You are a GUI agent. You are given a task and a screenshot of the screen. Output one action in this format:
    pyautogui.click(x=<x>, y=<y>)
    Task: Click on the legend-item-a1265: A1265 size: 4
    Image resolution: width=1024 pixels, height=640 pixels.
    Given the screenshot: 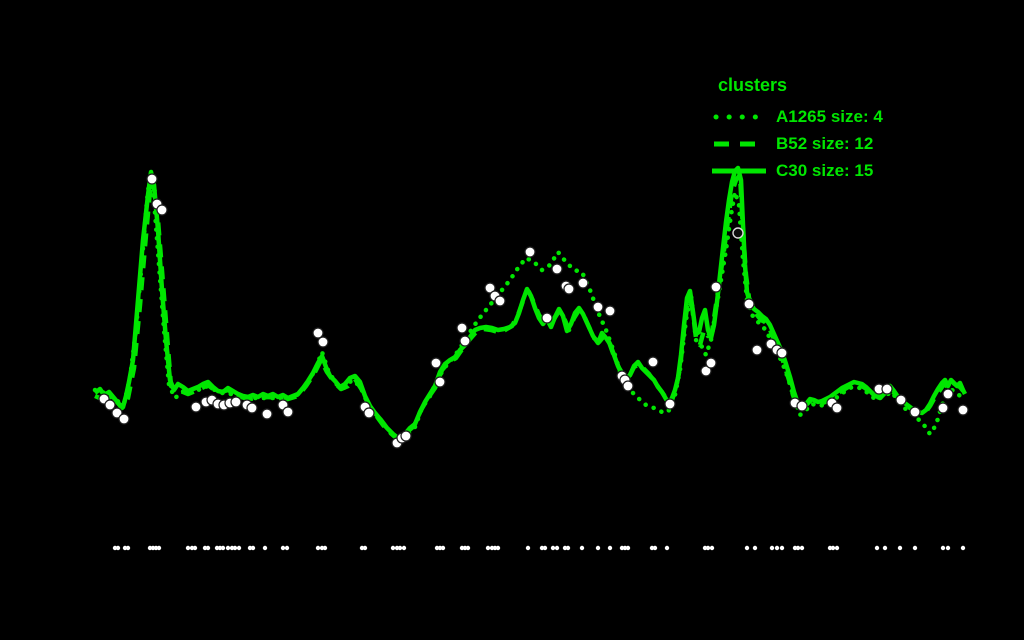 What is the action you would take?
    pyautogui.click(x=797, y=116)
    